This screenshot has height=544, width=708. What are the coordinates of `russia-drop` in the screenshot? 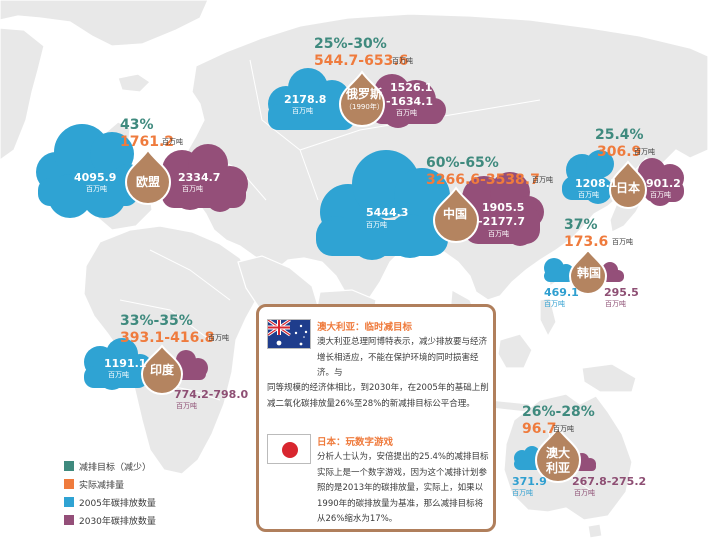 It's located at (362, 98).